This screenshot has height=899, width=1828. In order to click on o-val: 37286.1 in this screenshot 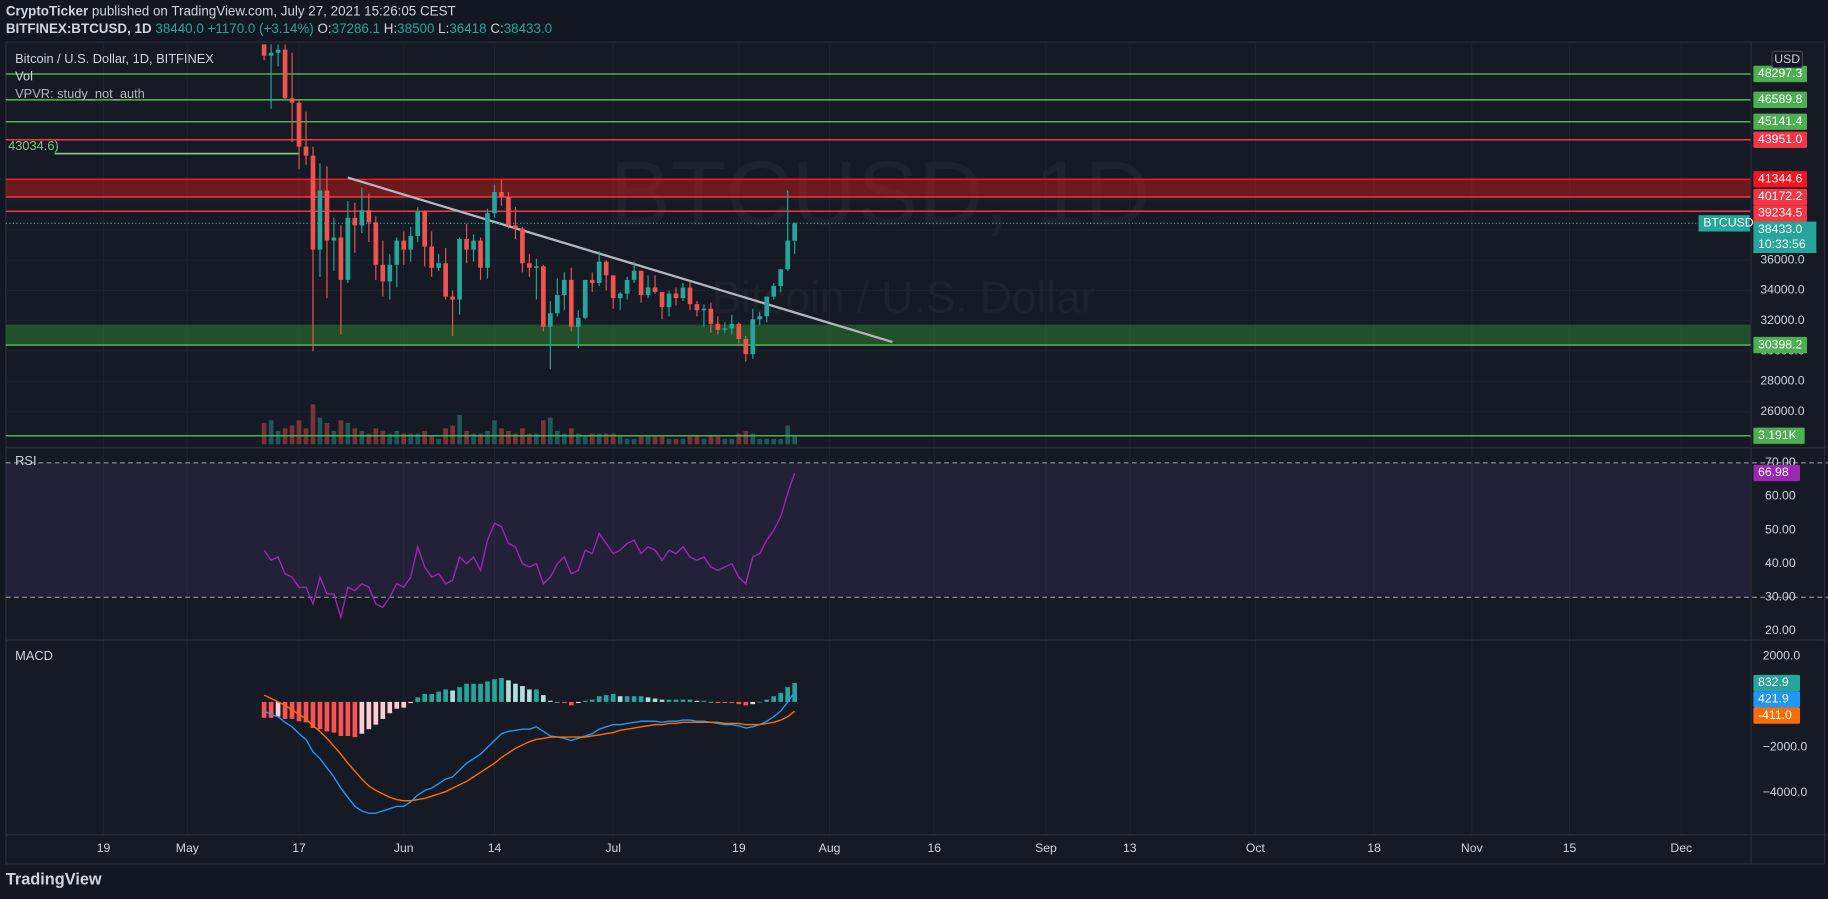, I will do `click(356, 28)`.